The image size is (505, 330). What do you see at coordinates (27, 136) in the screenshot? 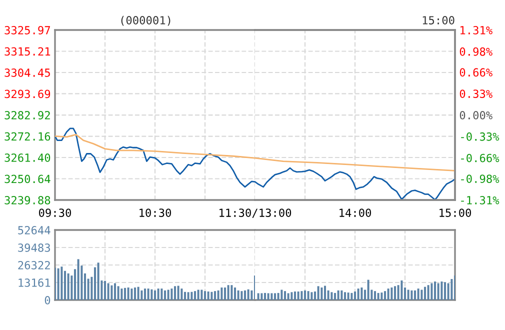
I see `y-tick-label: 3272.16` at bounding box center [27, 136].